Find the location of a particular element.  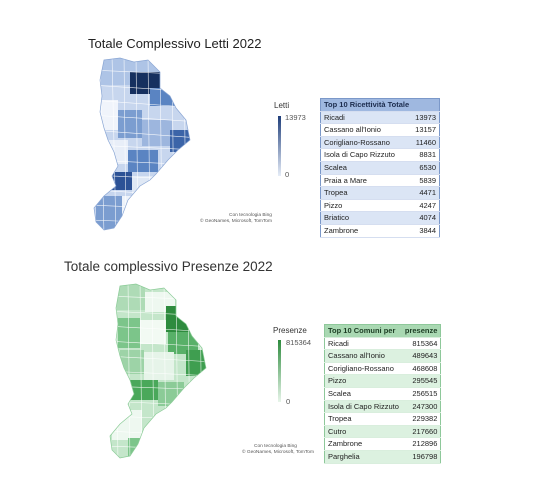

table-cell-name: Briatico is located at coordinates (366, 218).